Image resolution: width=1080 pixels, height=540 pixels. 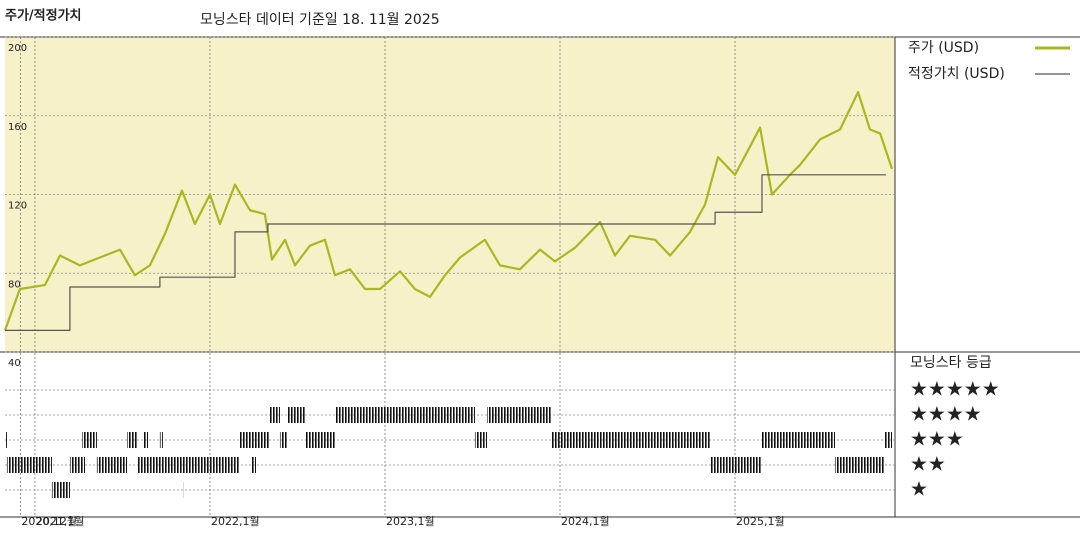 I want to click on x-tick-label: 2023,1월, so click(x=410, y=521).